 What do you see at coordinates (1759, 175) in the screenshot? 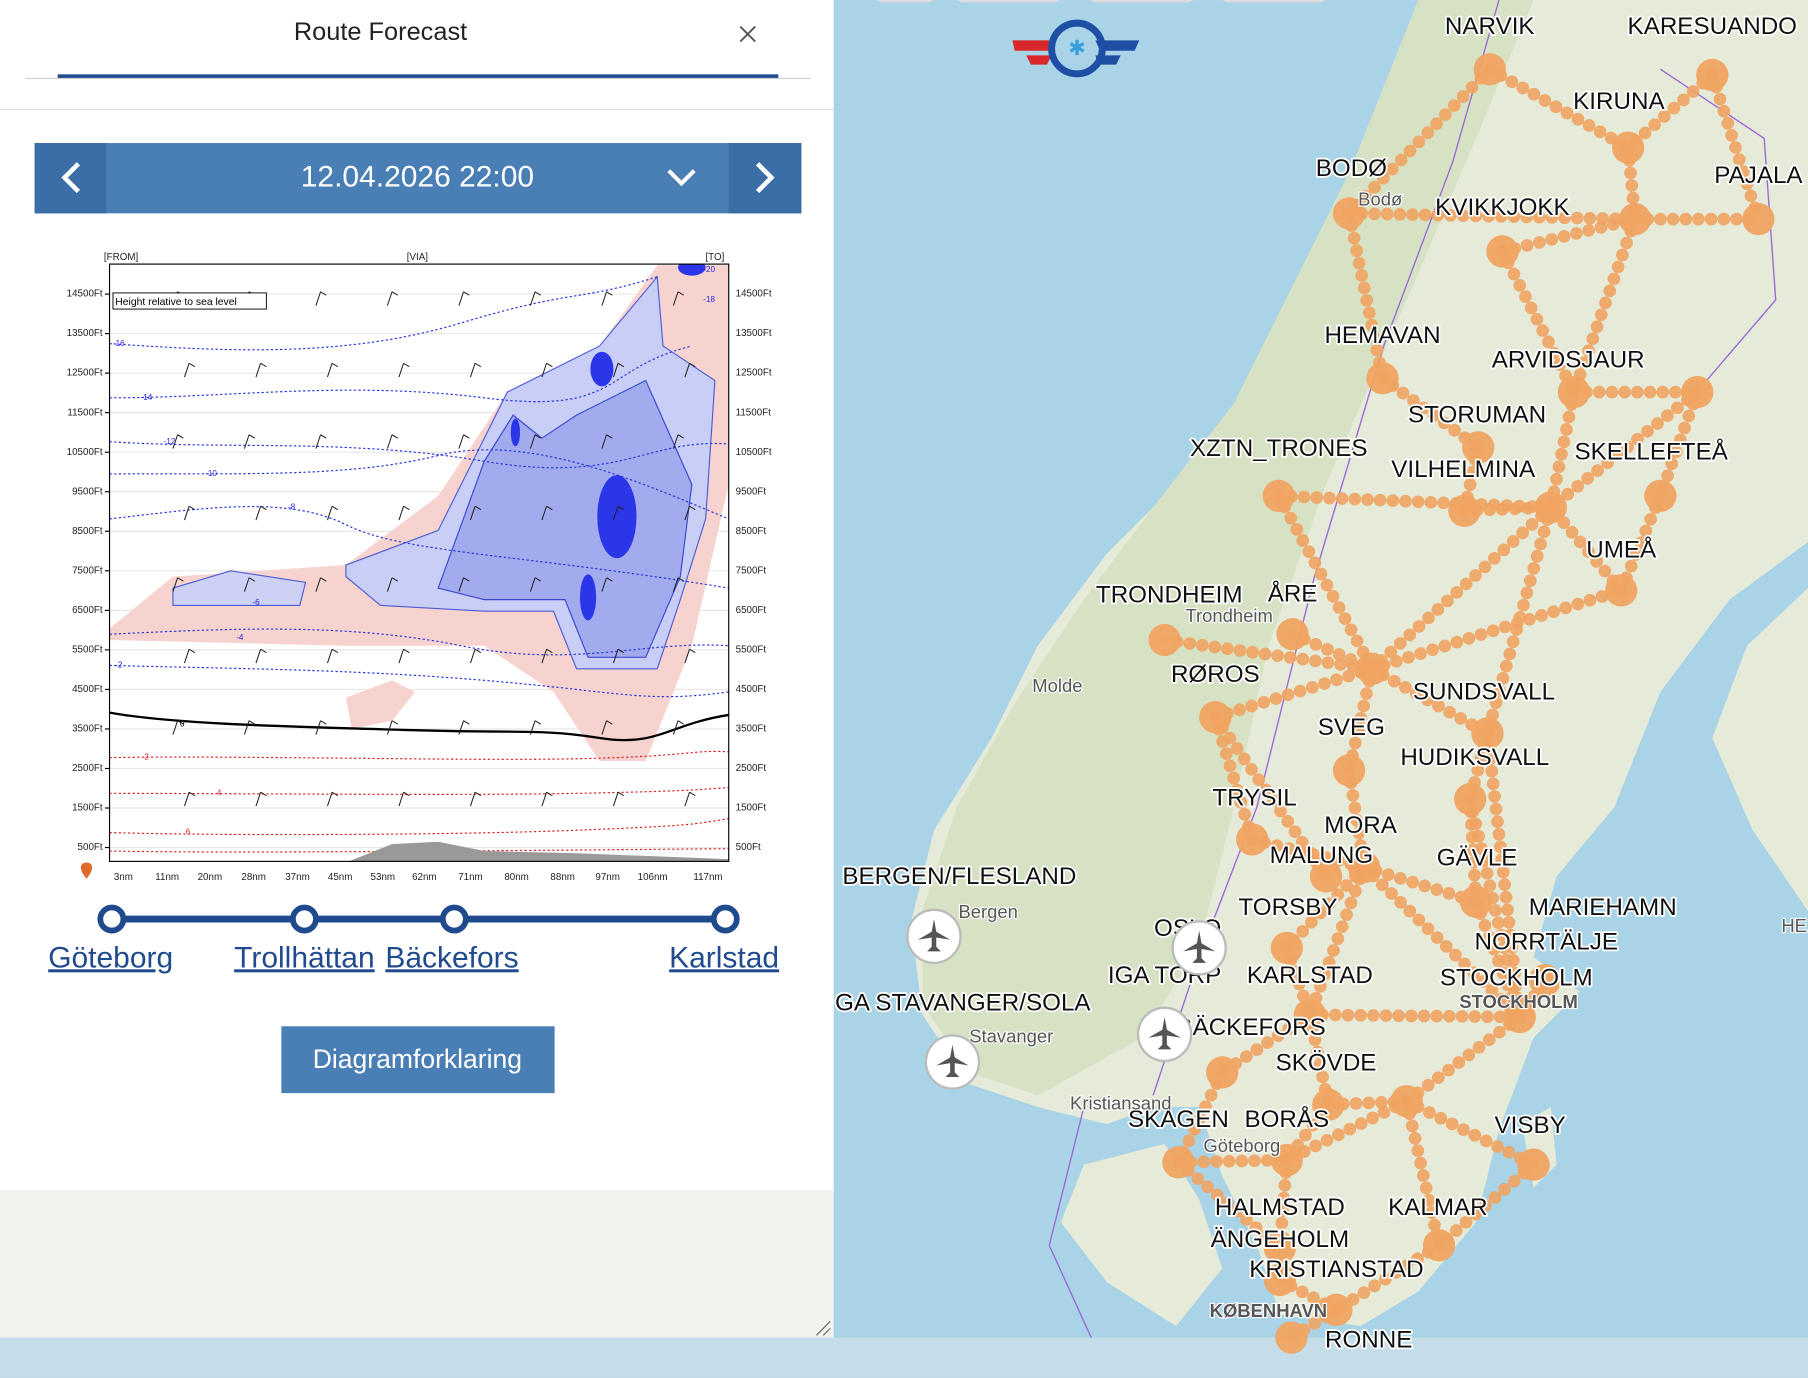
I see `airport-label: PAJALA` at bounding box center [1759, 175].